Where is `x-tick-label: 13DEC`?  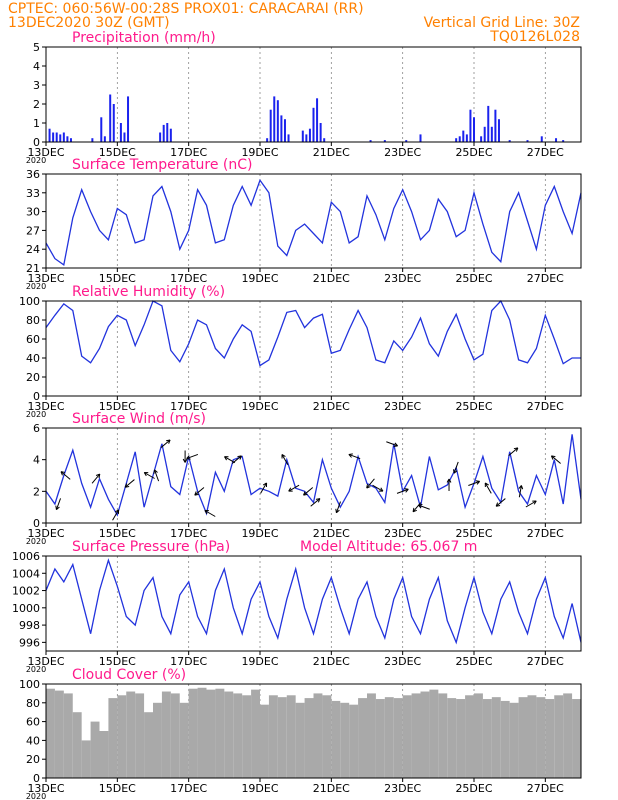 x-tick-label: 13DEC is located at coordinates (45, 533).